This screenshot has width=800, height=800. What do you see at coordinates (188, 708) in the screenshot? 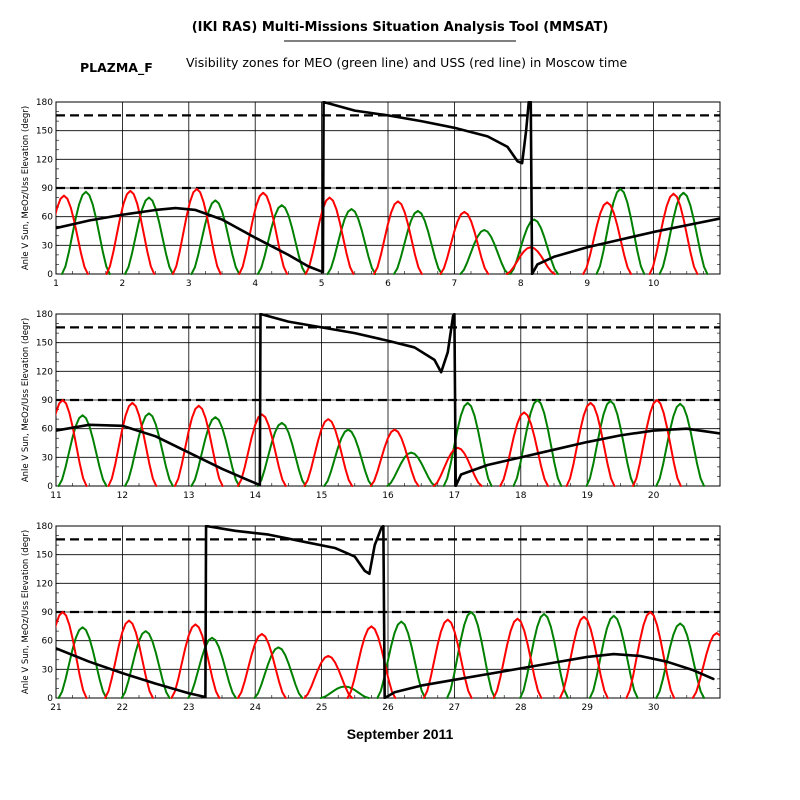
I see `x-tick-label: 23` at bounding box center [188, 708].